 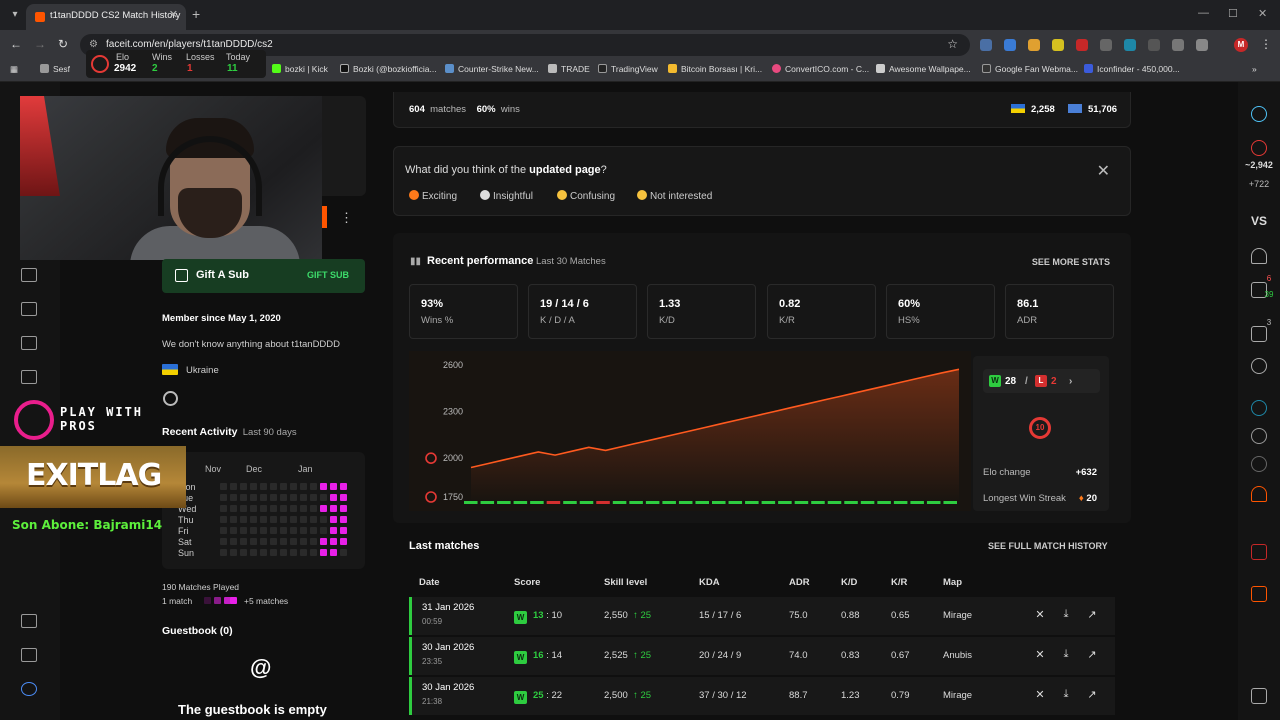 I want to click on chip-icon, so click(x=1259, y=594).